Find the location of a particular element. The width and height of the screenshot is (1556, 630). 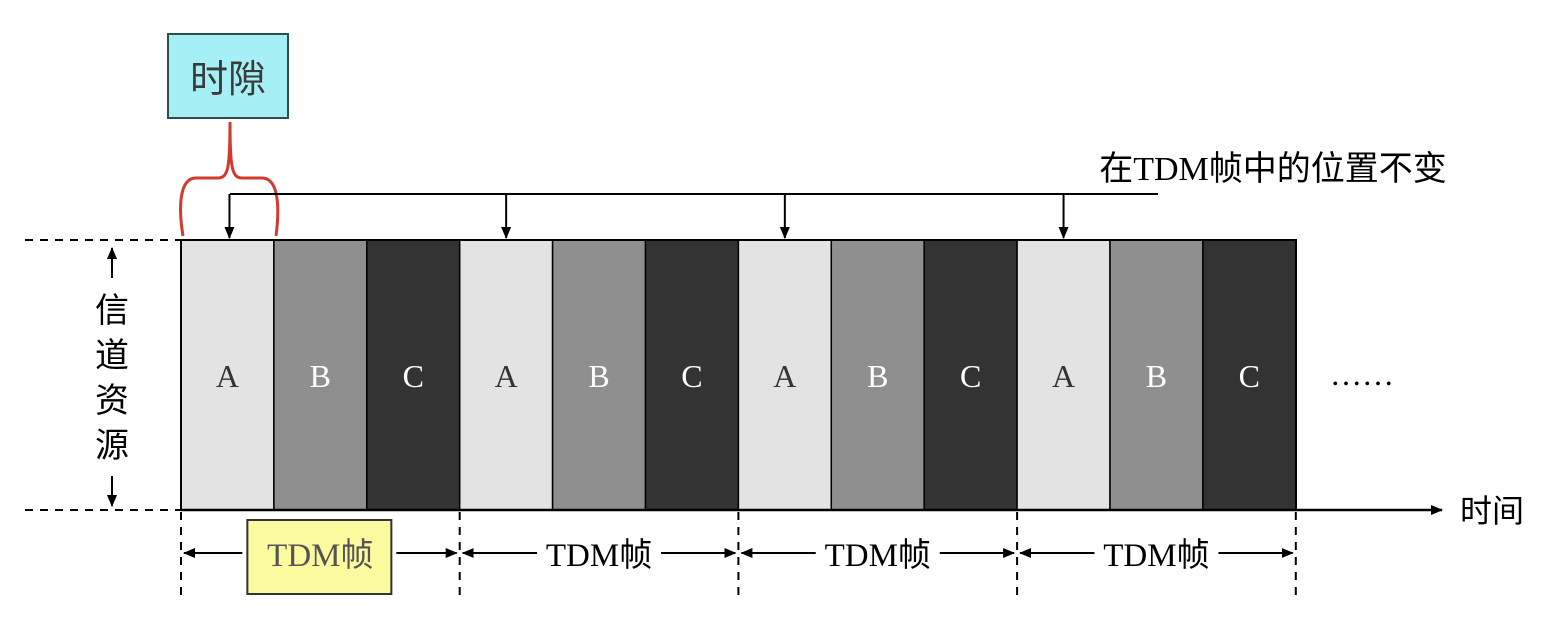

channel-resource-char: 源 is located at coordinates (112, 446).